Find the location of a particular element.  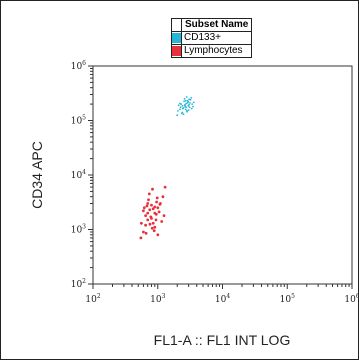

y-axis-title: CD34 APC is located at coordinates (37, 175).